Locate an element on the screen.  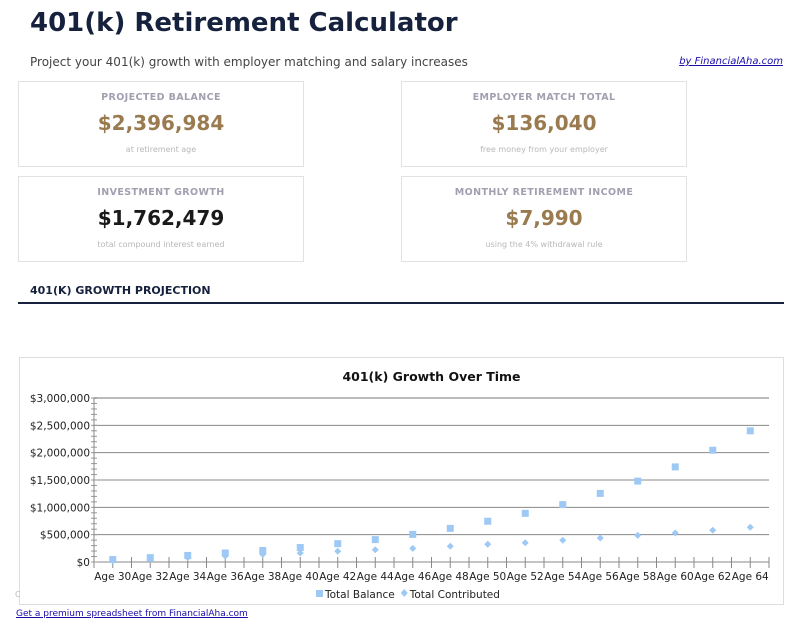
y-tick-label: $1,500,000 is located at coordinates (60, 481).